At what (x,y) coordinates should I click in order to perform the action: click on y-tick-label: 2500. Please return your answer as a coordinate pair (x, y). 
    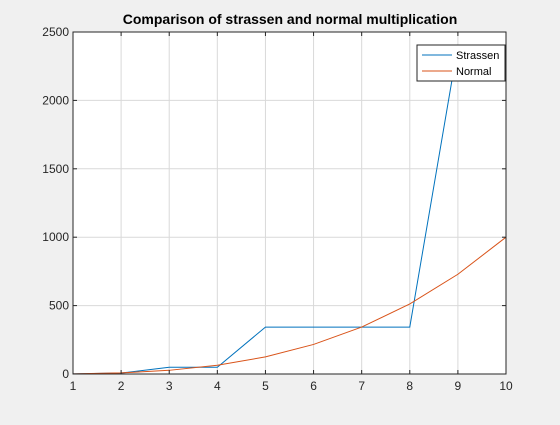
    Looking at the image, I should click on (55, 32).